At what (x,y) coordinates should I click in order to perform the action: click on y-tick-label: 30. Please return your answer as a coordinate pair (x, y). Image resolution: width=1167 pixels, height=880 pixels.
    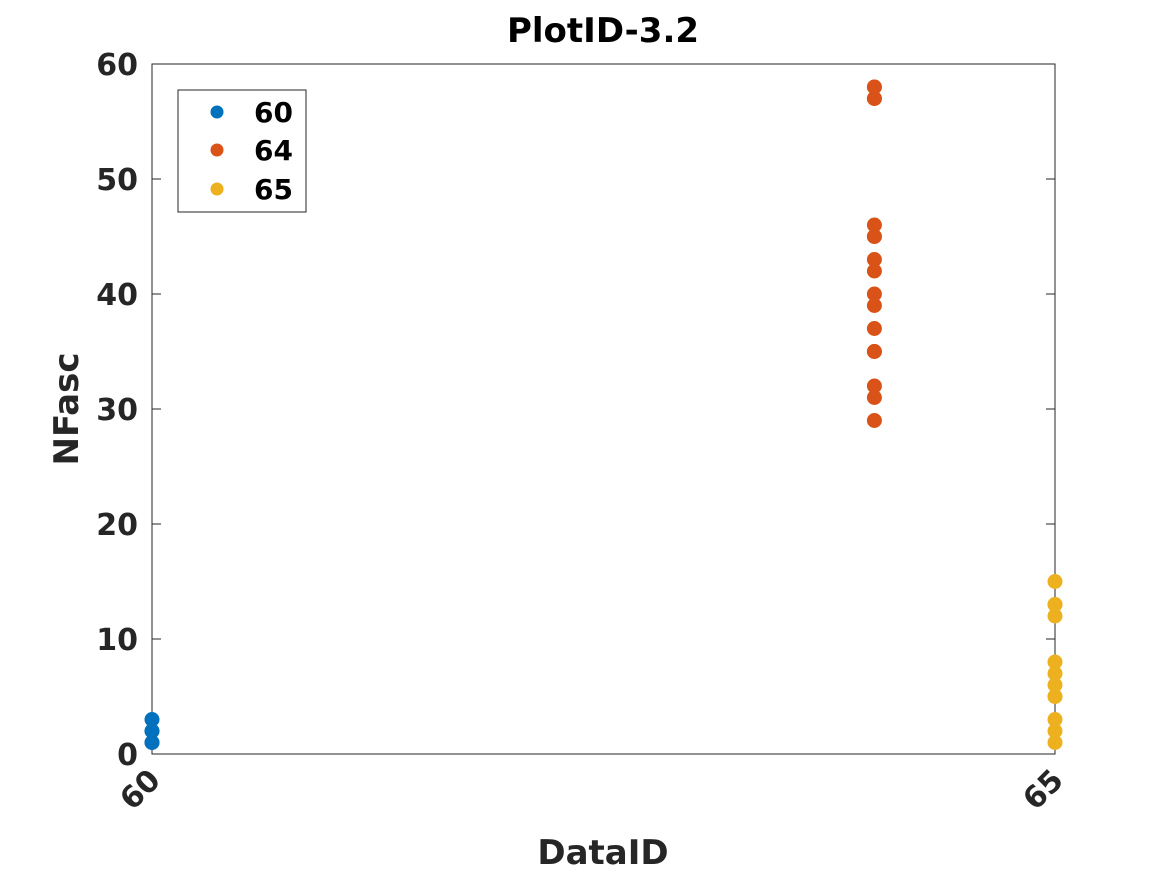
    Looking at the image, I should click on (117, 410).